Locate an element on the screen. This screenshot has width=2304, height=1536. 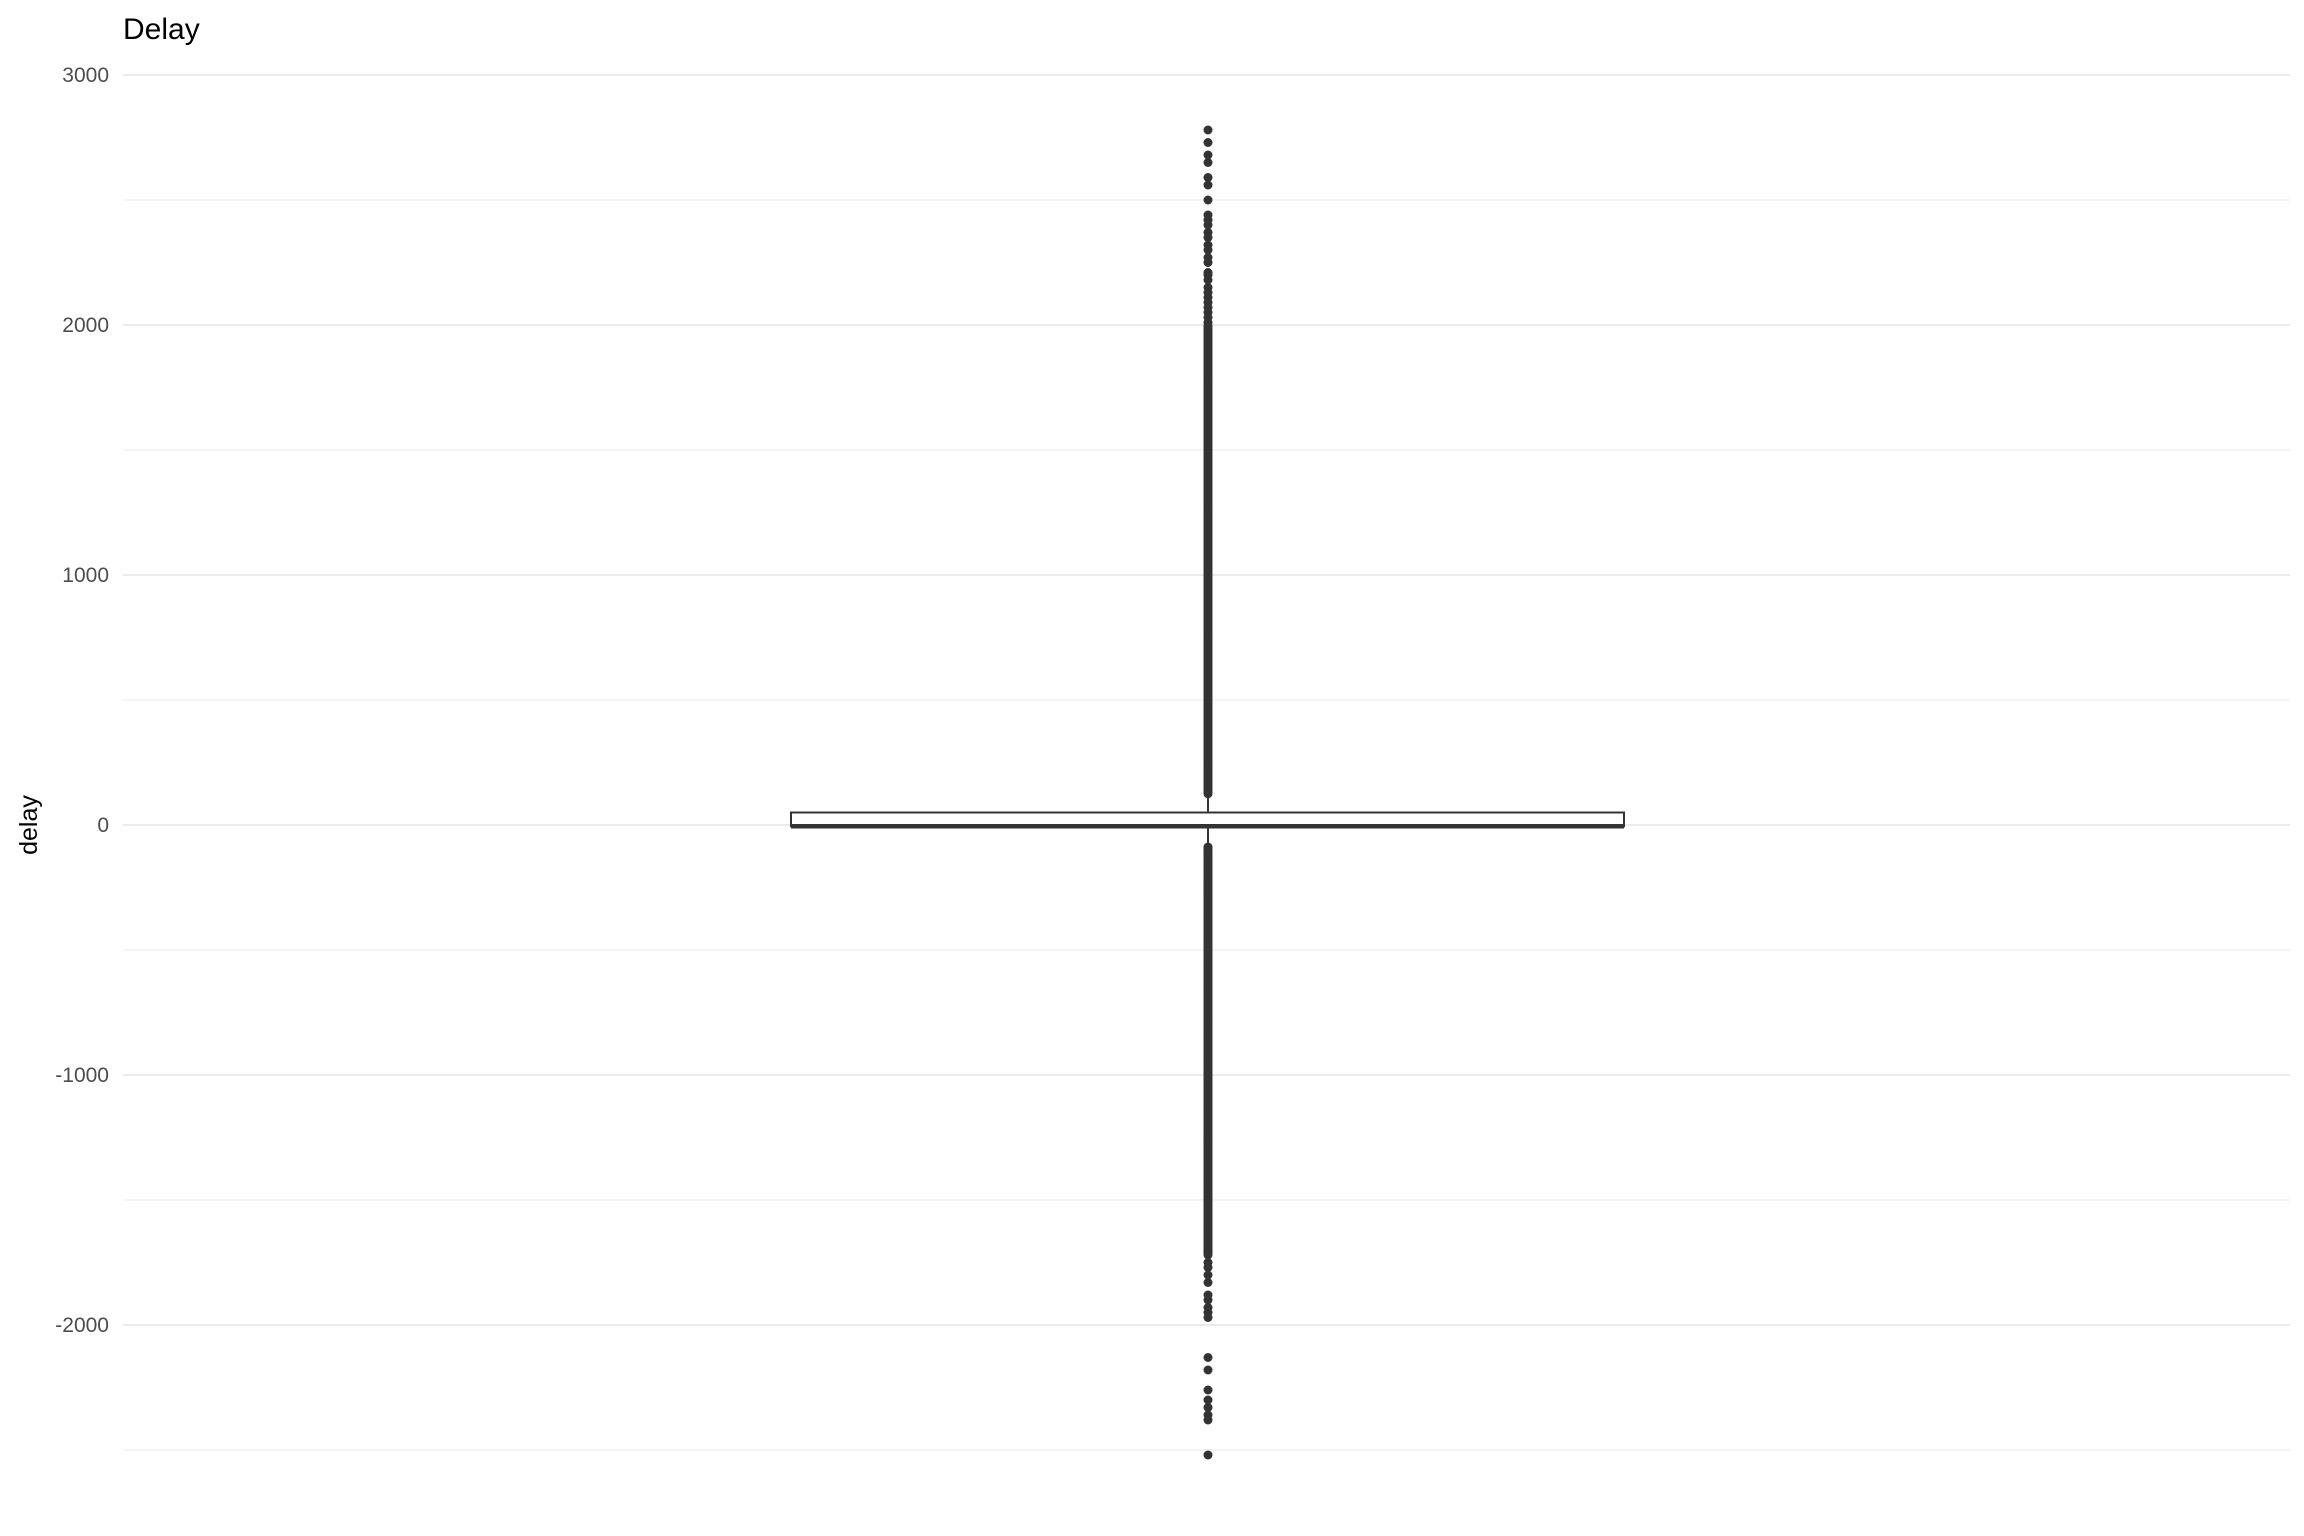
y-axis-label: delay is located at coordinates (29, 825).